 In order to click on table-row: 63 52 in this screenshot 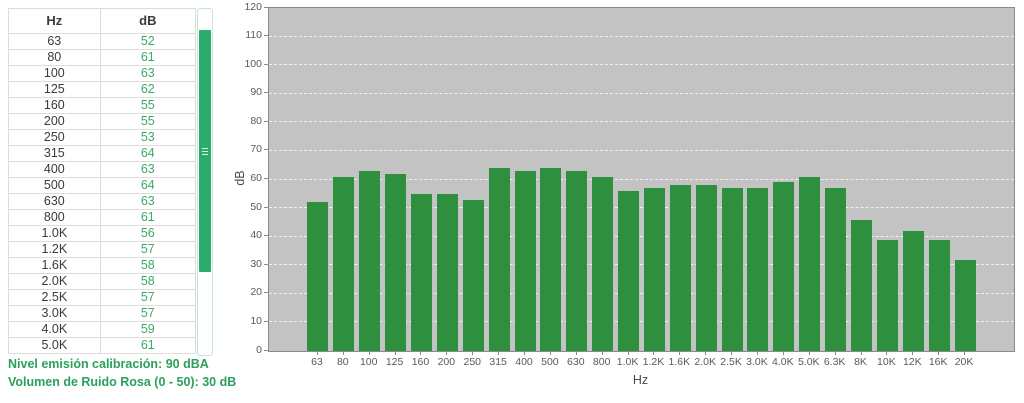, I will do `click(102, 41)`.